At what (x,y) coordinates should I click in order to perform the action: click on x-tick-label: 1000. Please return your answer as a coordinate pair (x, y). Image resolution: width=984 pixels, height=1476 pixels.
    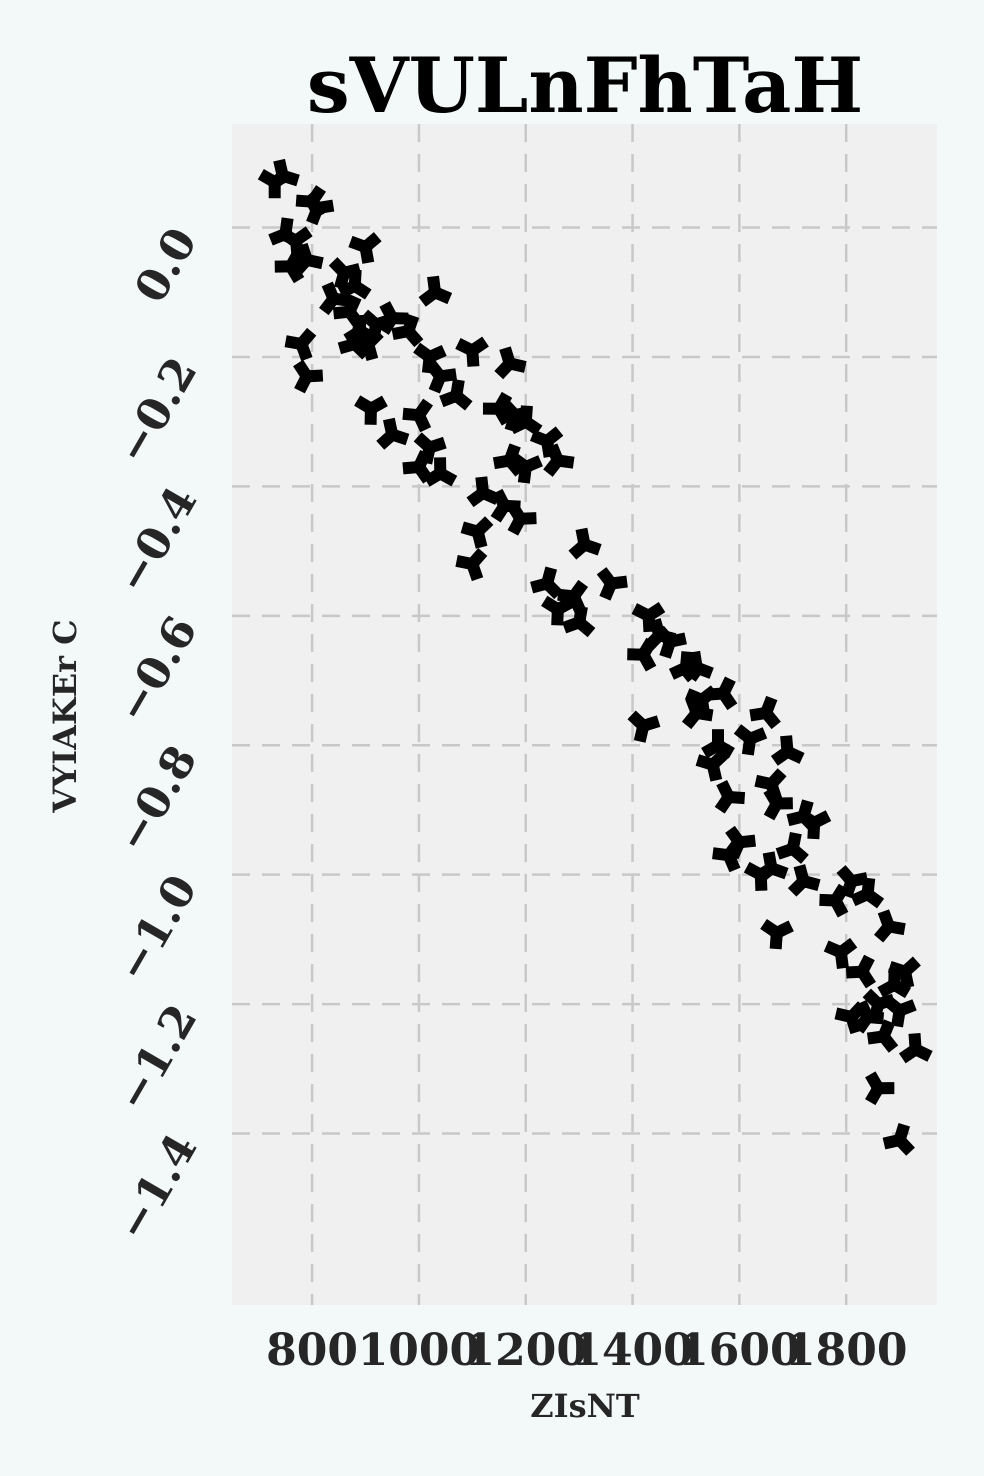
    Looking at the image, I should click on (419, 1350).